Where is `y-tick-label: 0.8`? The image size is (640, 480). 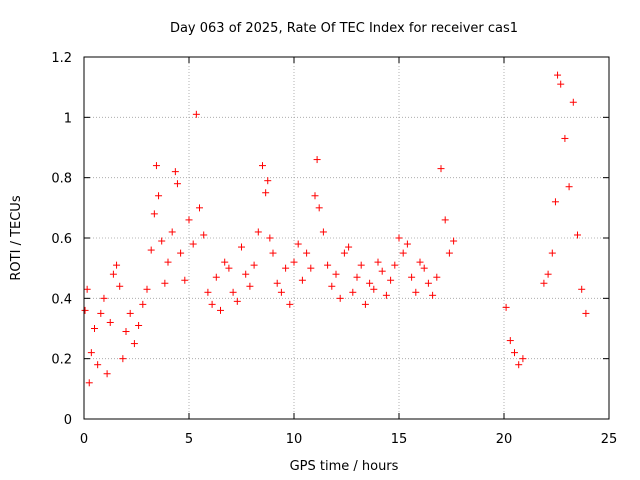 y-tick-label: 0.8 is located at coordinates (61, 179).